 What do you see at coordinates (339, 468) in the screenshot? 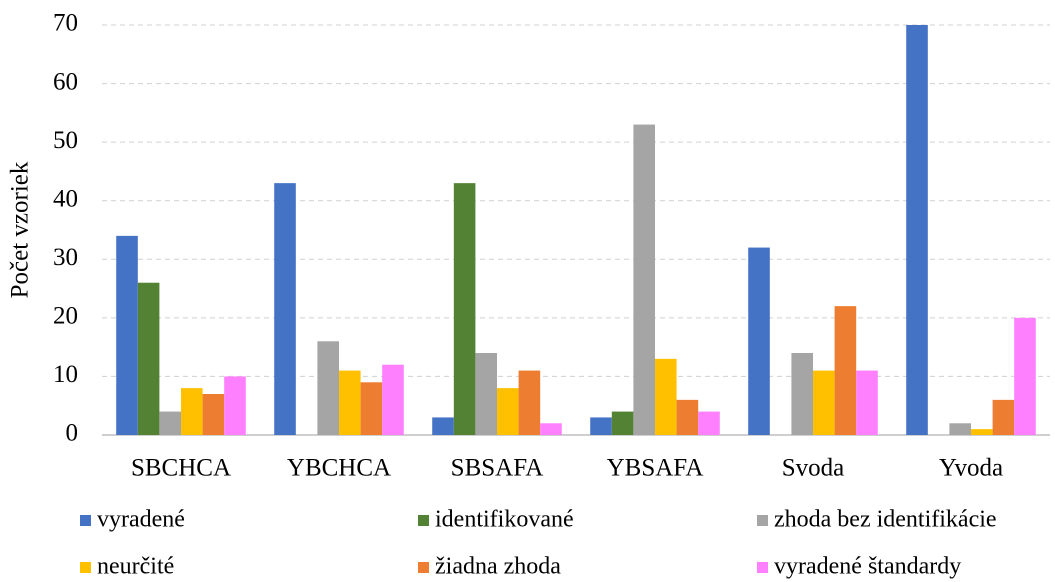
I see `x-tick-label: YBCHCA` at bounding box center [339, 468].